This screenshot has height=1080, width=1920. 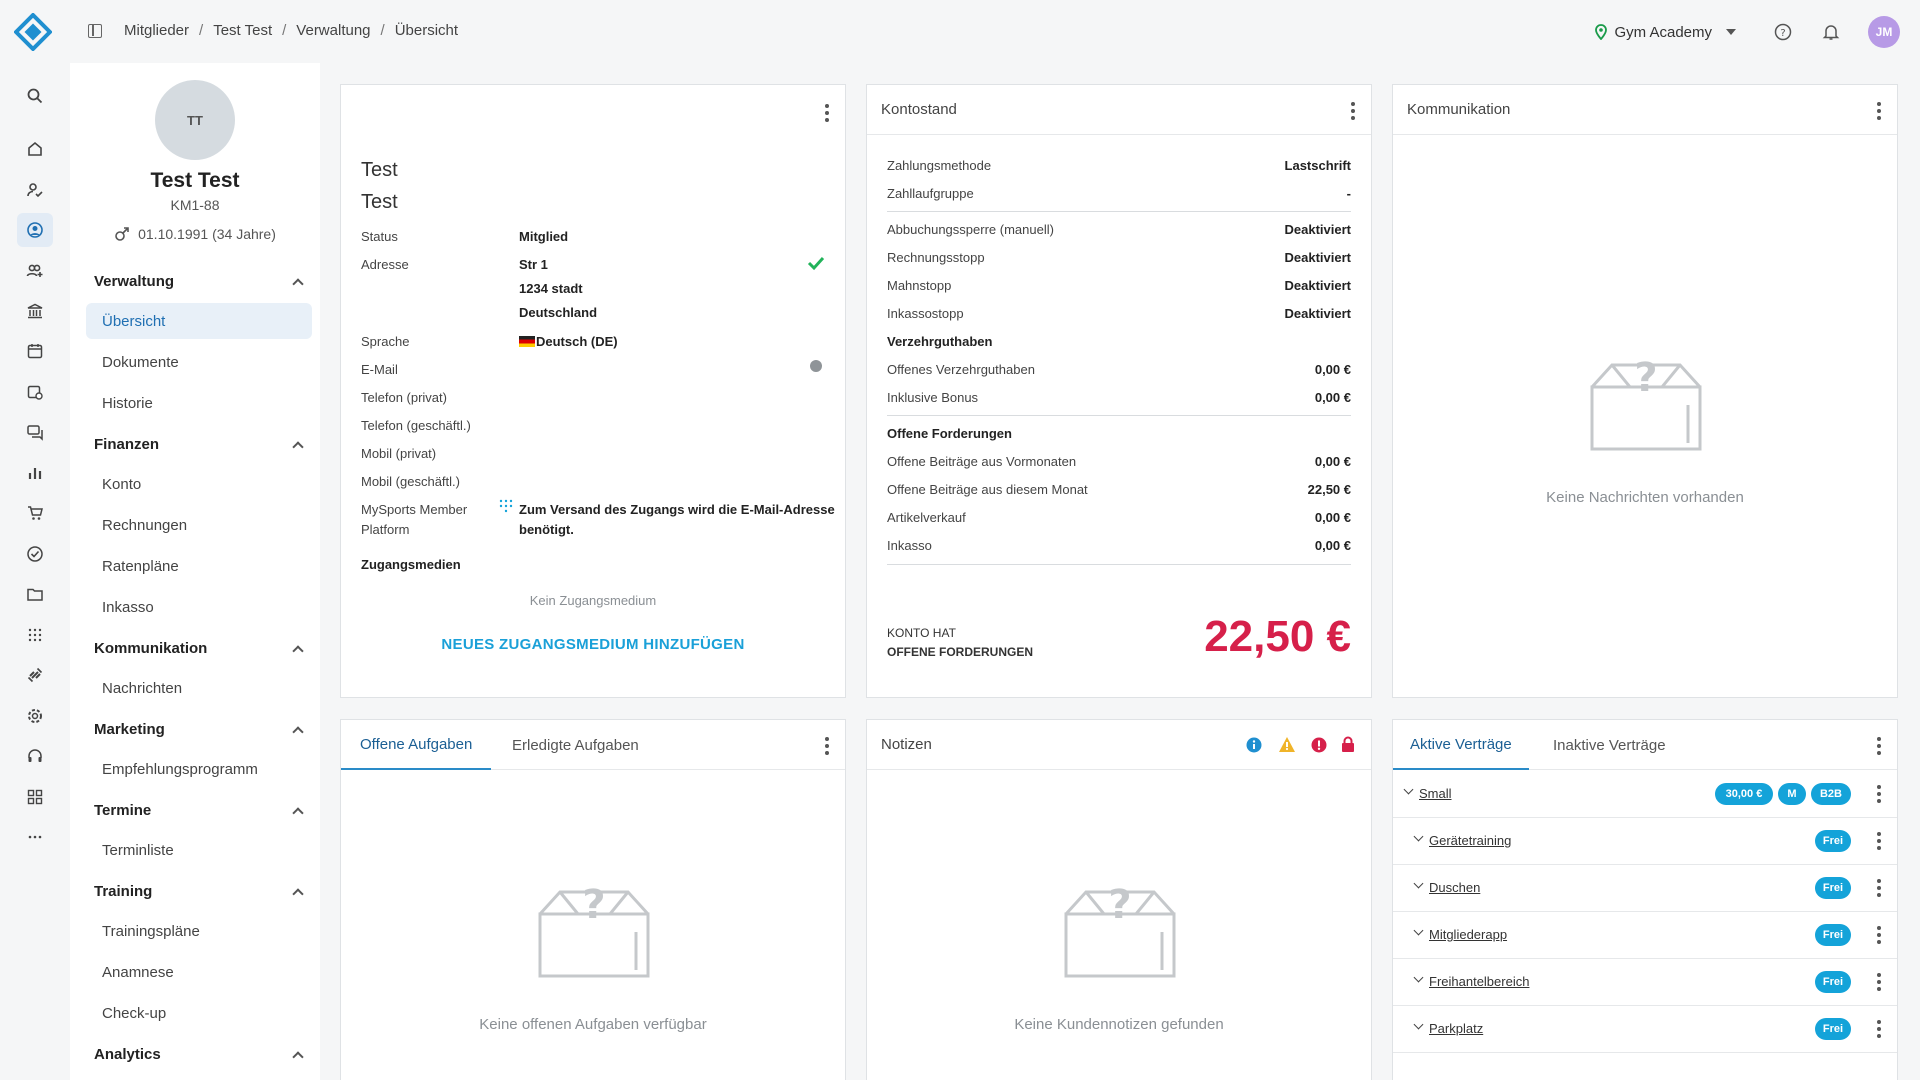 What do you see at coordinates (35, 432) in the screenshot?
I see `chat-icon` at bounding box center [35, 432].